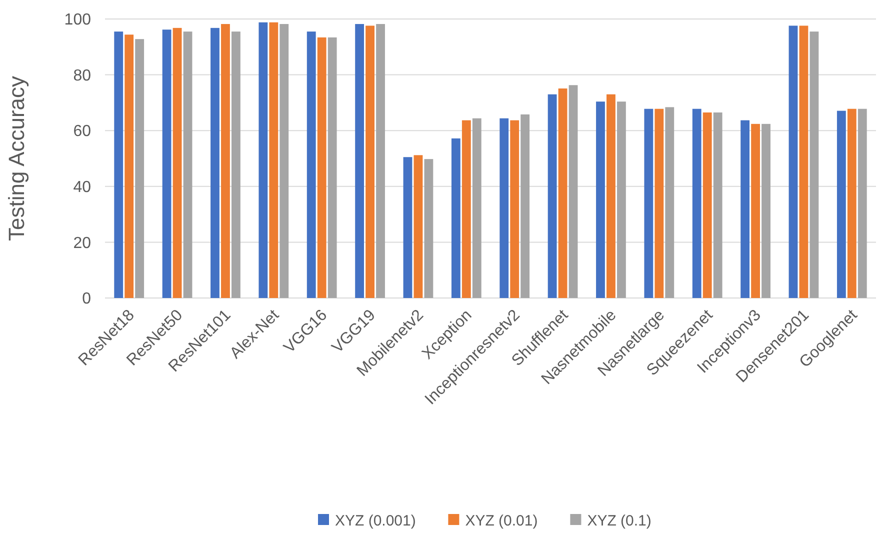 The image size is (882, 539). What do you see at coordinates (16, 159) in the screenshot?
I see `y-axis-title: Testing Accuracy` at bounding box center [16, 159].